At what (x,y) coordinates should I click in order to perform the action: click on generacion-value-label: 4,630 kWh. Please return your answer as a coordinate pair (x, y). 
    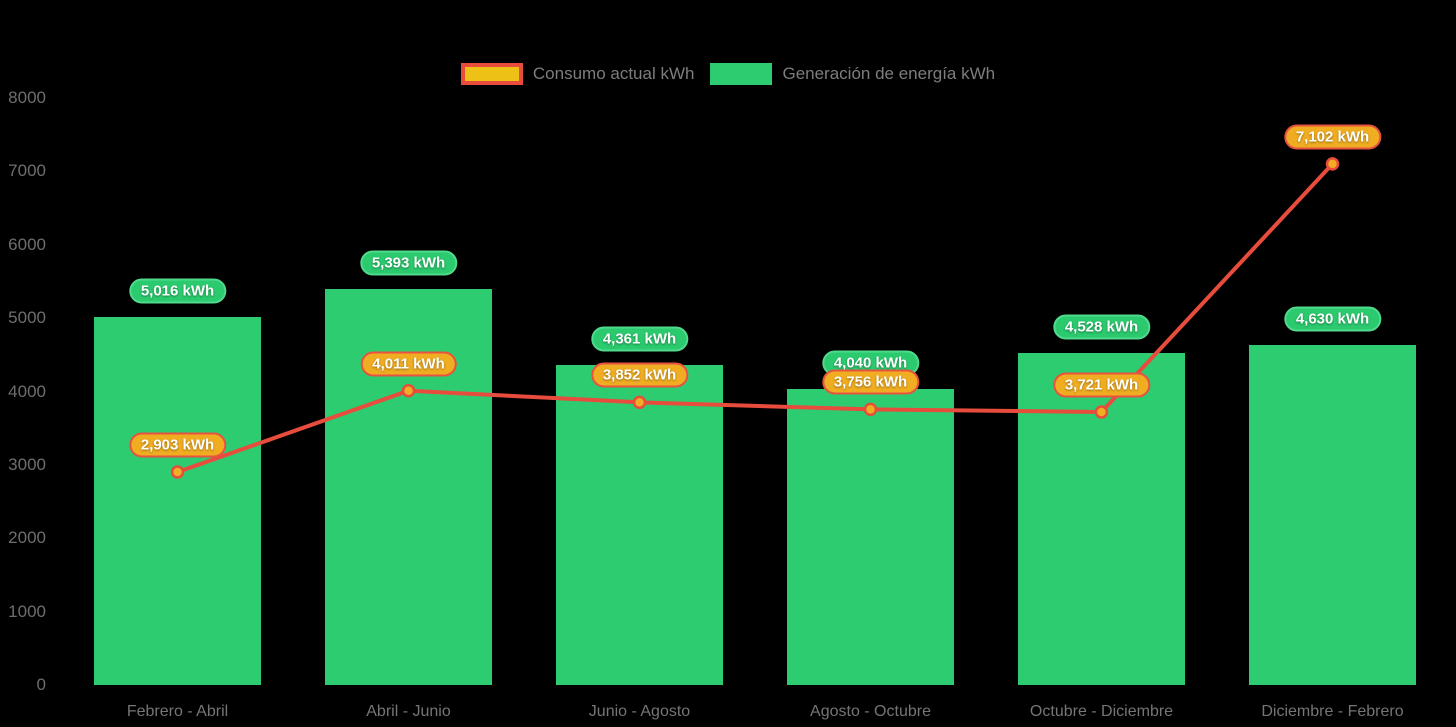
    Looking at the image, I should click on (1332, 319).